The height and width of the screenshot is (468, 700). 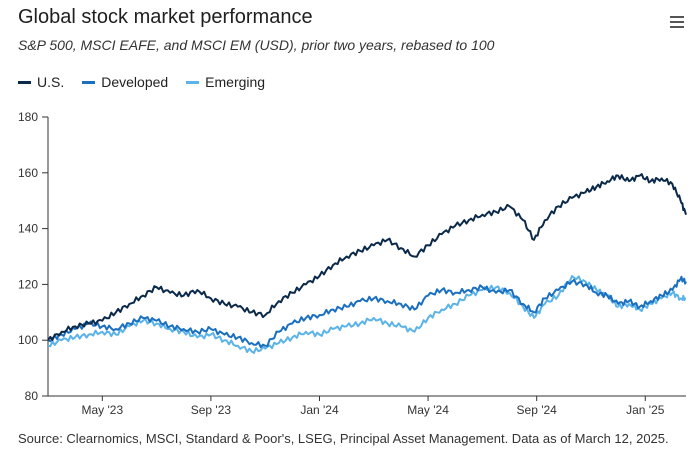 What do you see at coordinates (428, 410) in the screenshot?
I see `x-tick-label-3: May '24` at bounding box center [428, 410].